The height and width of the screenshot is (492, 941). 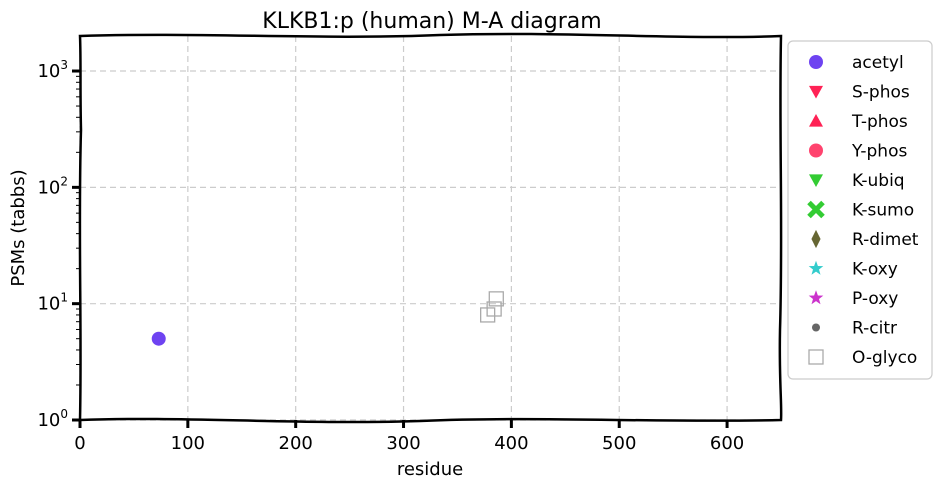 I want to click on legend-marker-p-oxy, so click(x=816, y=297).